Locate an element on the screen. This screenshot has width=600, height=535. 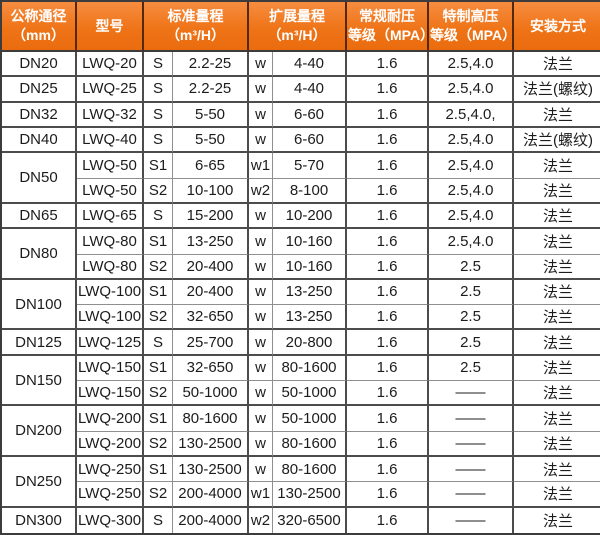
table-row: DN250 LWQ-250 S1 130-2500 w 80-1600 1.6 —— 法兰 is located at coordinates (301, 482).